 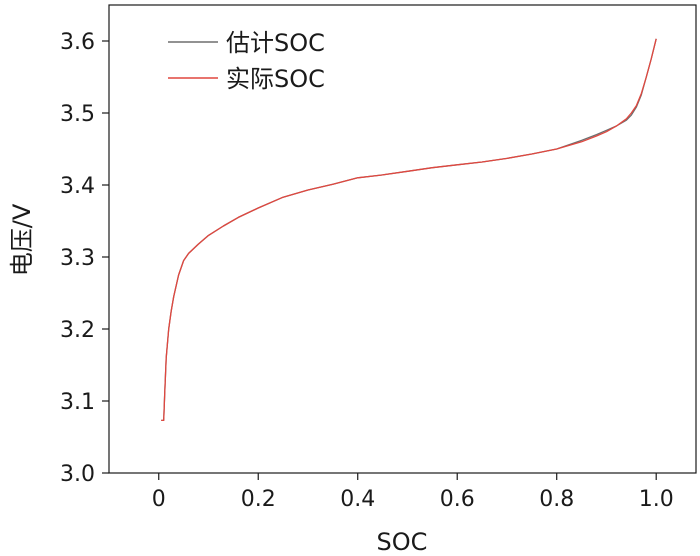 I want to click on x-tick-label: 1.0, so click(x=656, y=499).